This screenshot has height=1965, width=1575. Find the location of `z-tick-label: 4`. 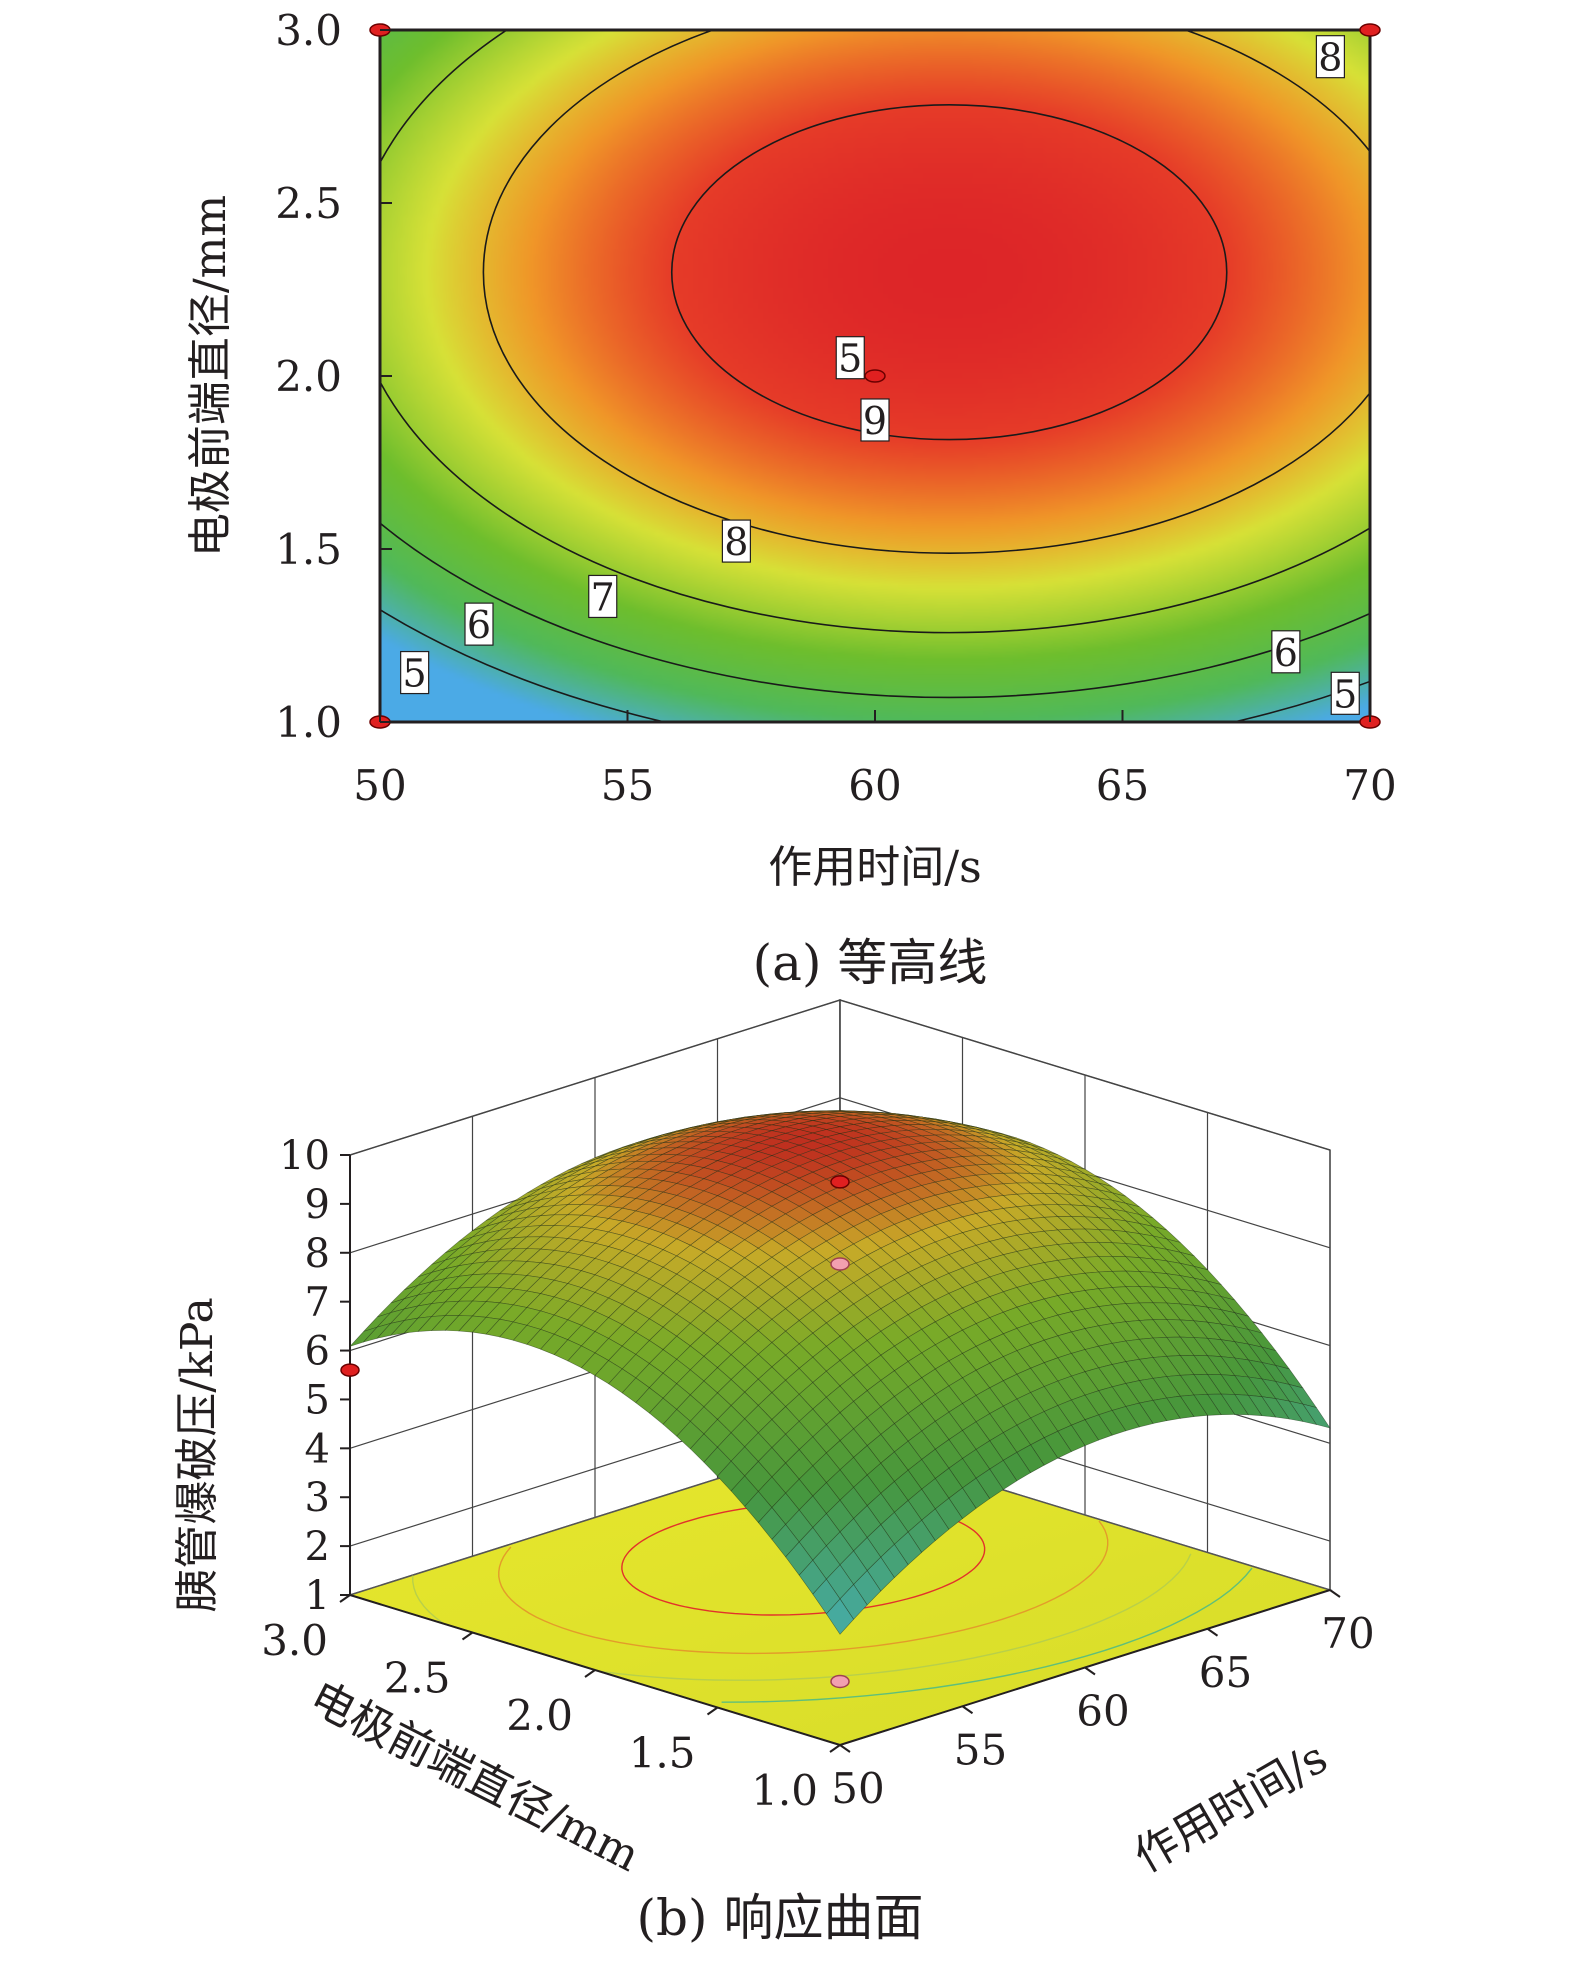

z-tick-label: 4 is located at coordinates (317, 1449).